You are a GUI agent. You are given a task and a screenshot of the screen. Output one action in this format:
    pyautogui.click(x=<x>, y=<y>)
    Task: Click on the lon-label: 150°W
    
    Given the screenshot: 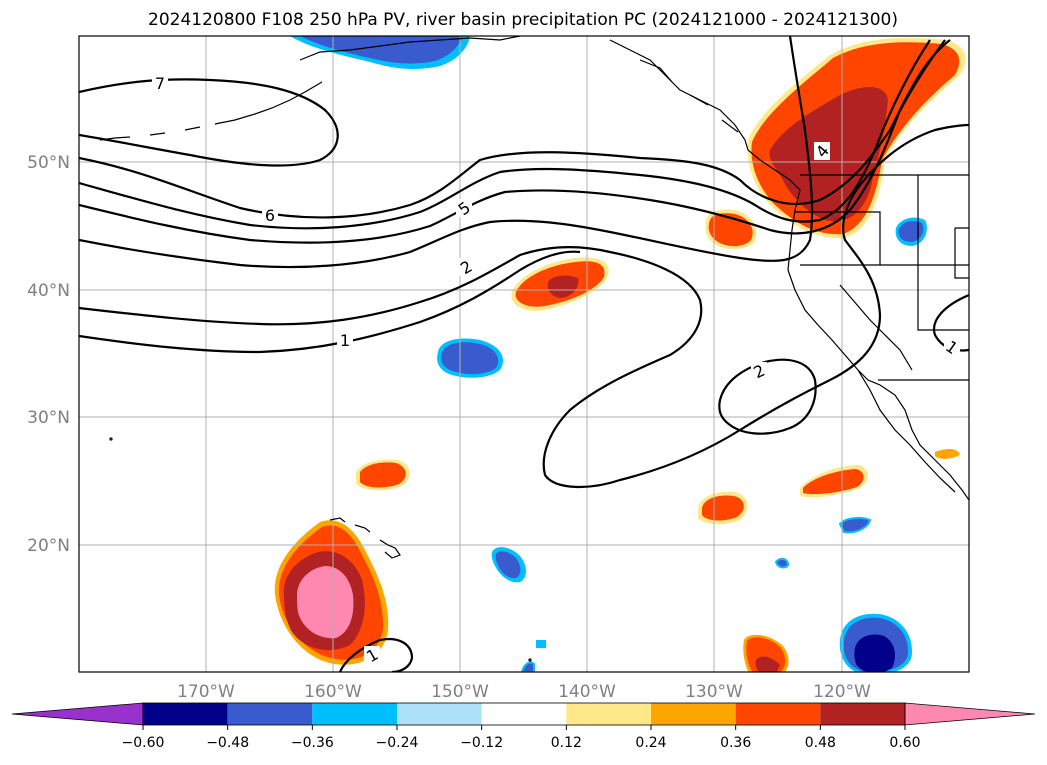 What is the action you would take?
    pyautogui.click(x=460, y=692)
    